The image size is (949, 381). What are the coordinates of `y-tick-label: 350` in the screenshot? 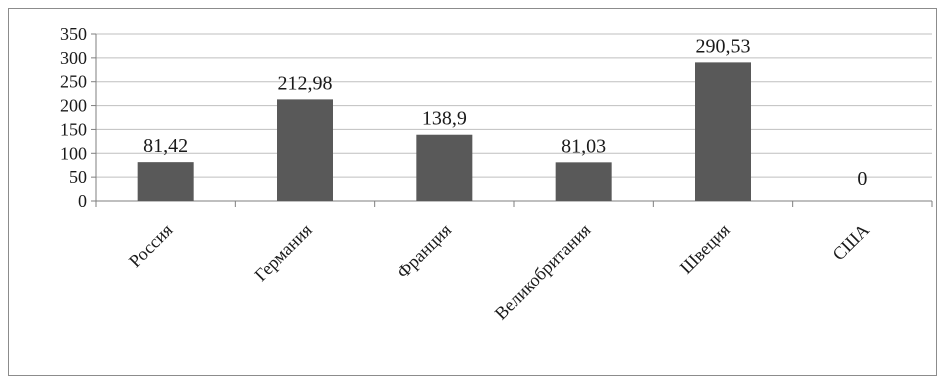 It's located at (73, 34).